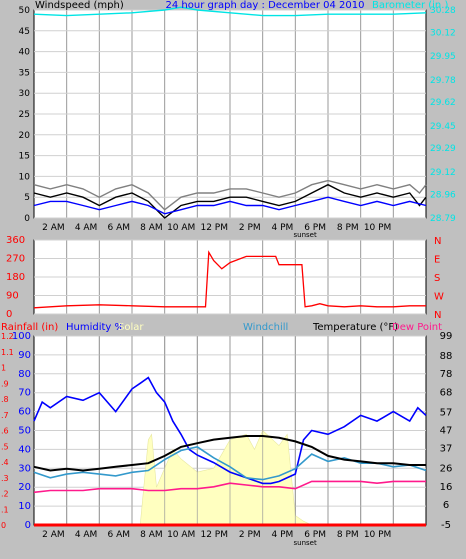 This screenshot has width=466, height=559. What do you see at coordinates (24, 355) in the screenshot?
I see `humidity-tick-label: 90` at bounding box center [24, 355].